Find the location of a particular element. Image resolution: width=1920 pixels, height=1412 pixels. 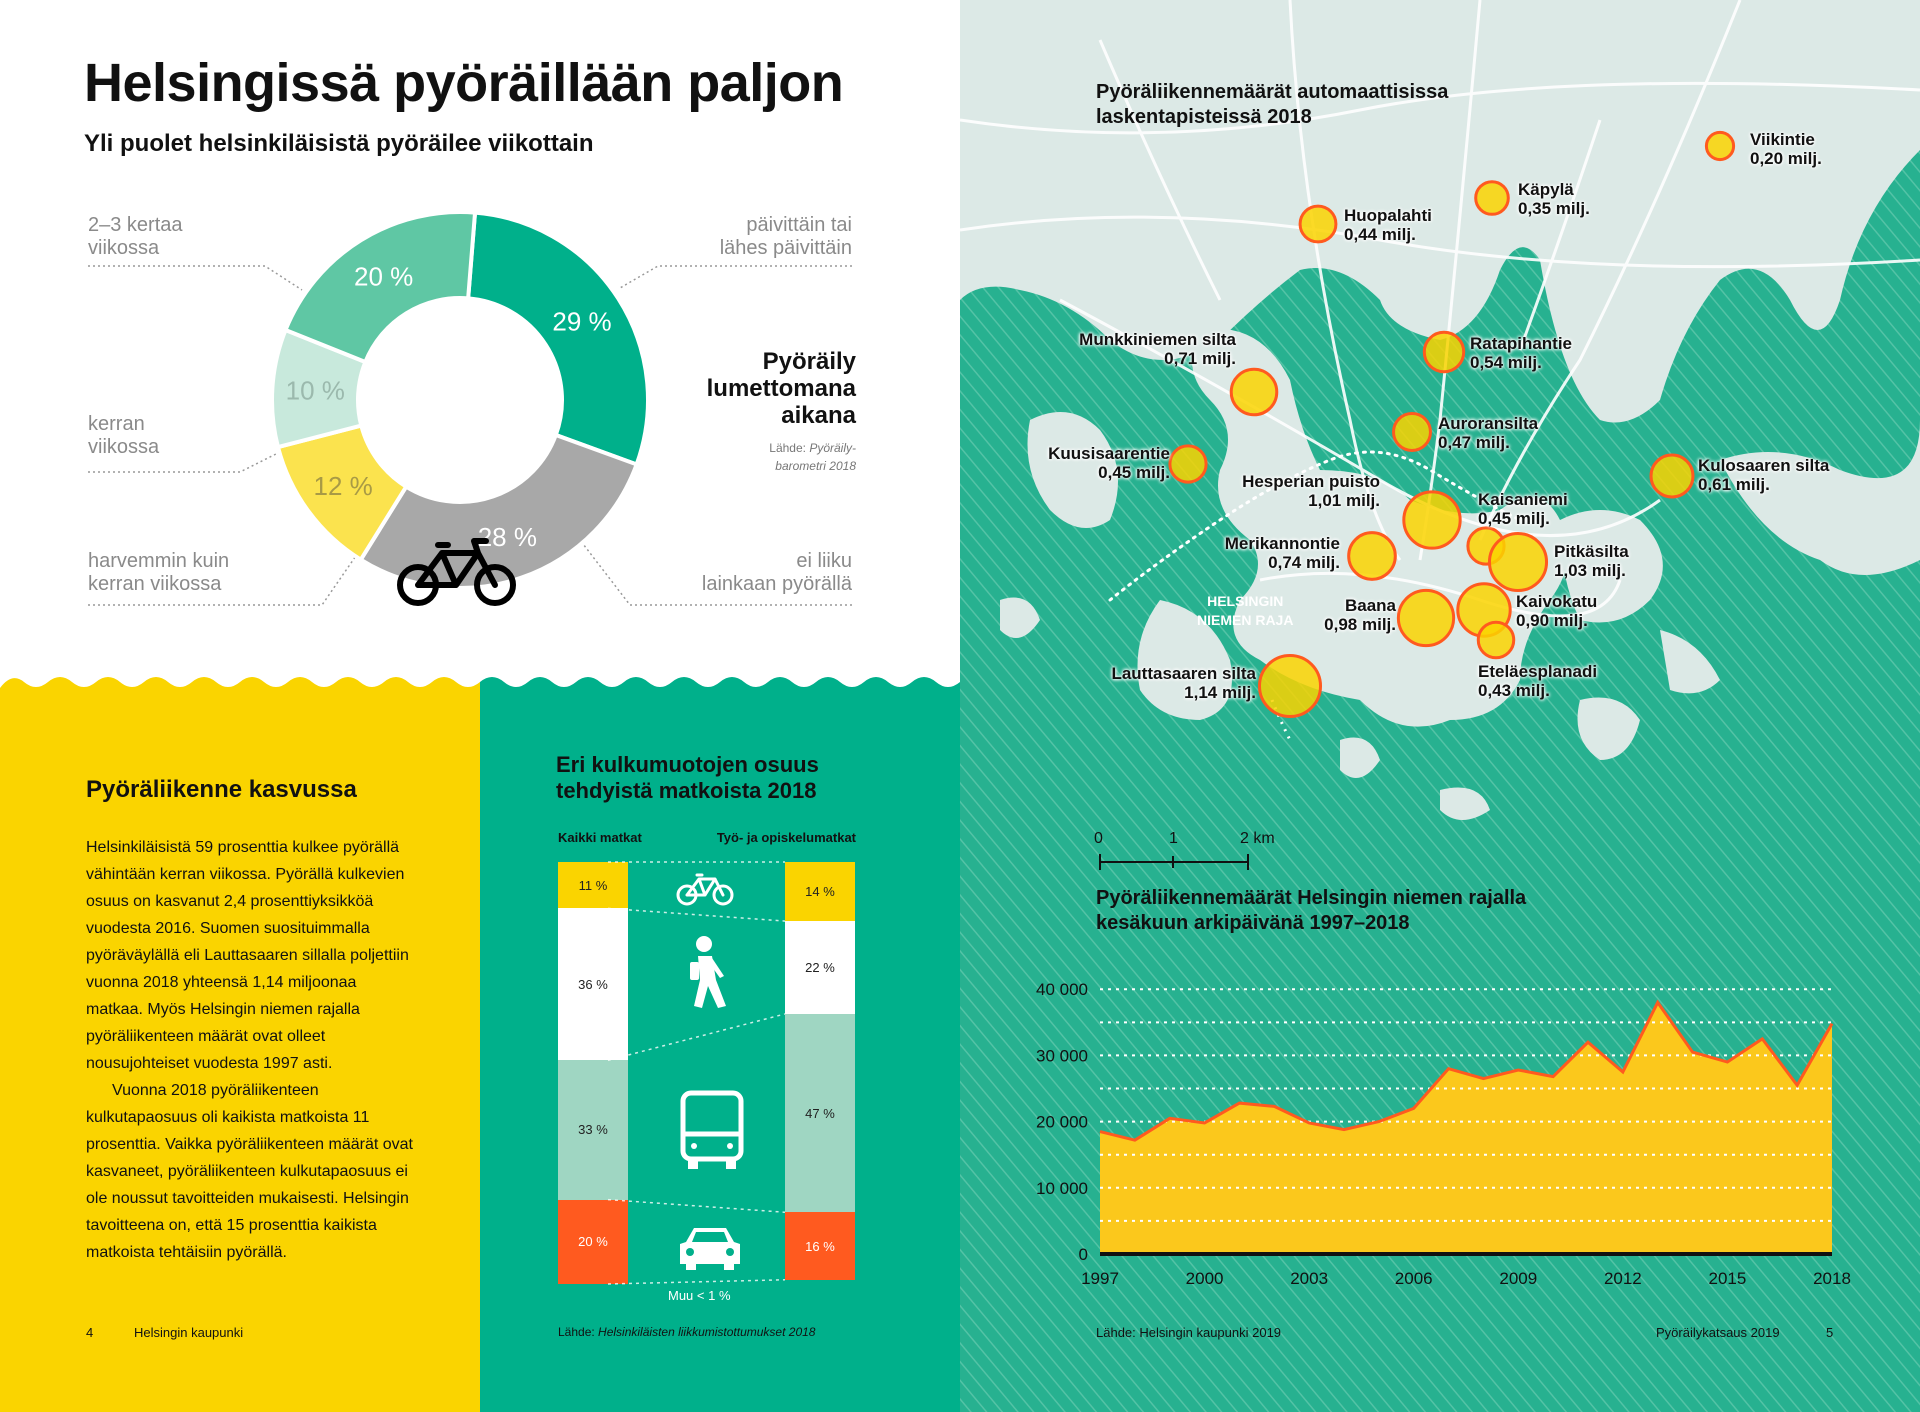

land-east-shore is located at coordinates (1820, 497).